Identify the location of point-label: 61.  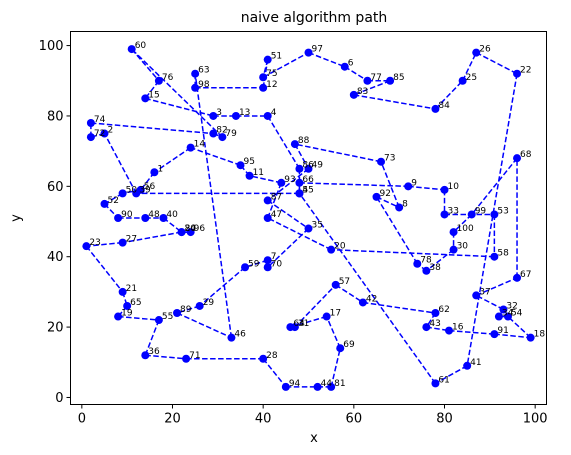
(443, 380).